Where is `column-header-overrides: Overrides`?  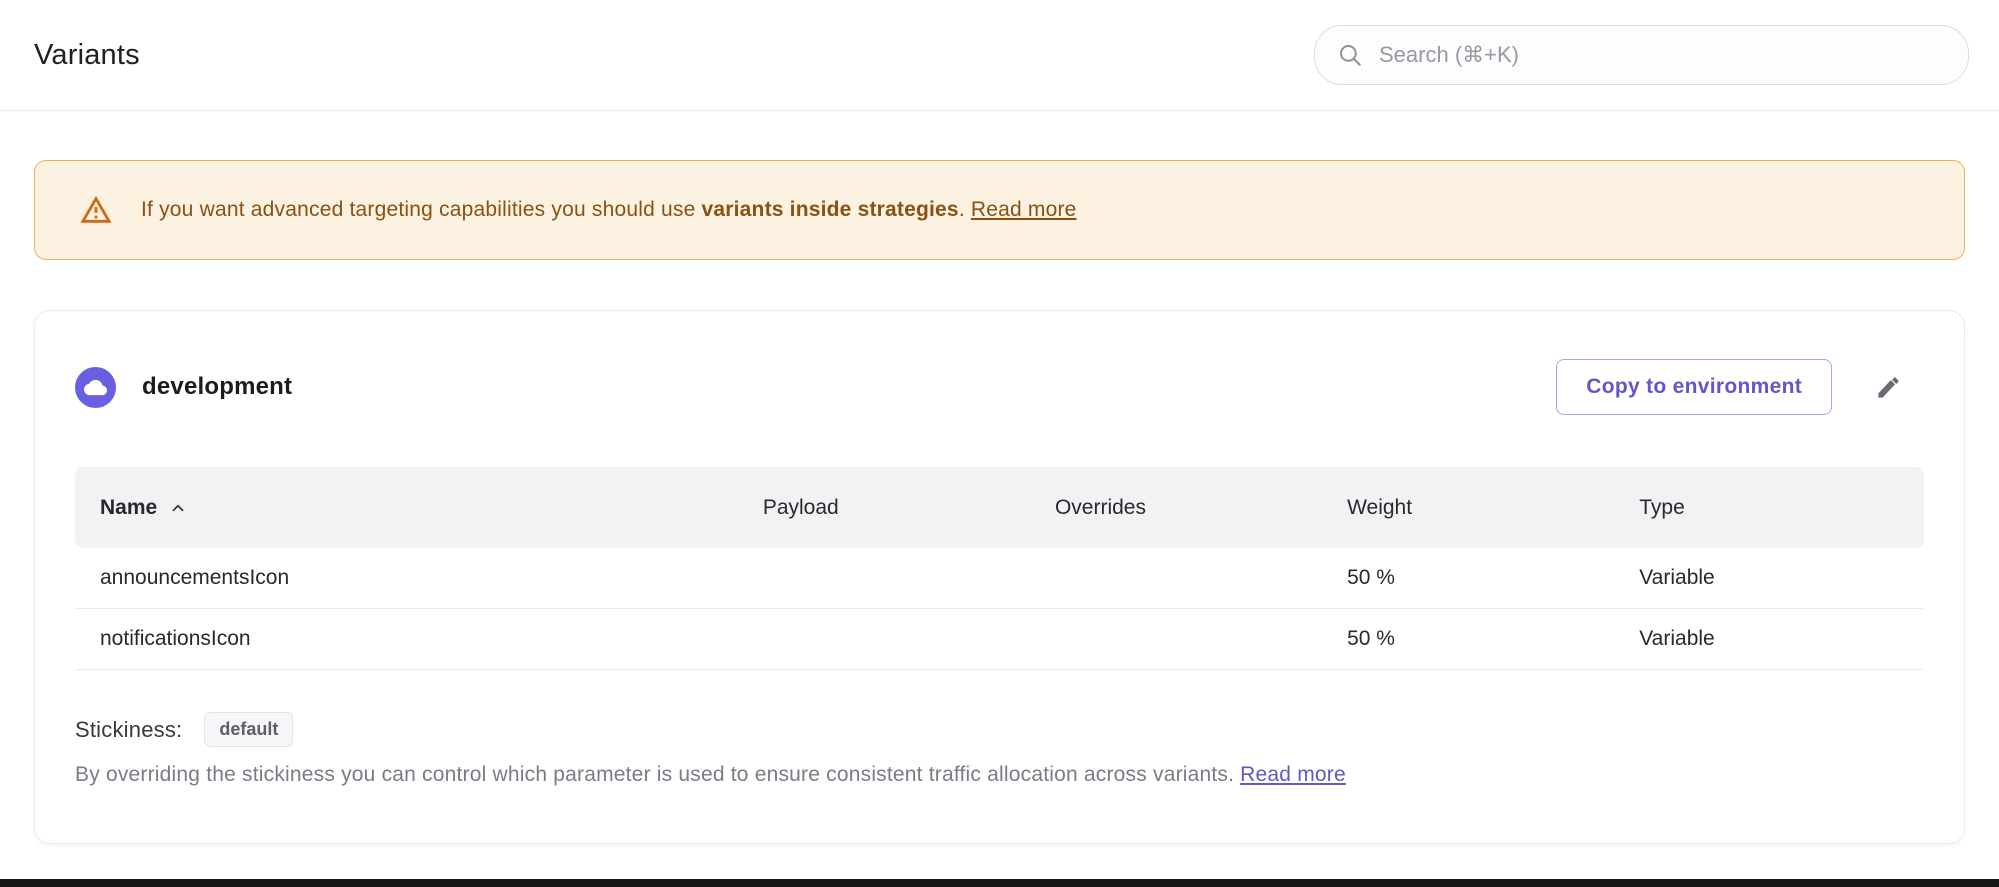
column-header-overrides: Overrides is located at coordinates (1100, 507).